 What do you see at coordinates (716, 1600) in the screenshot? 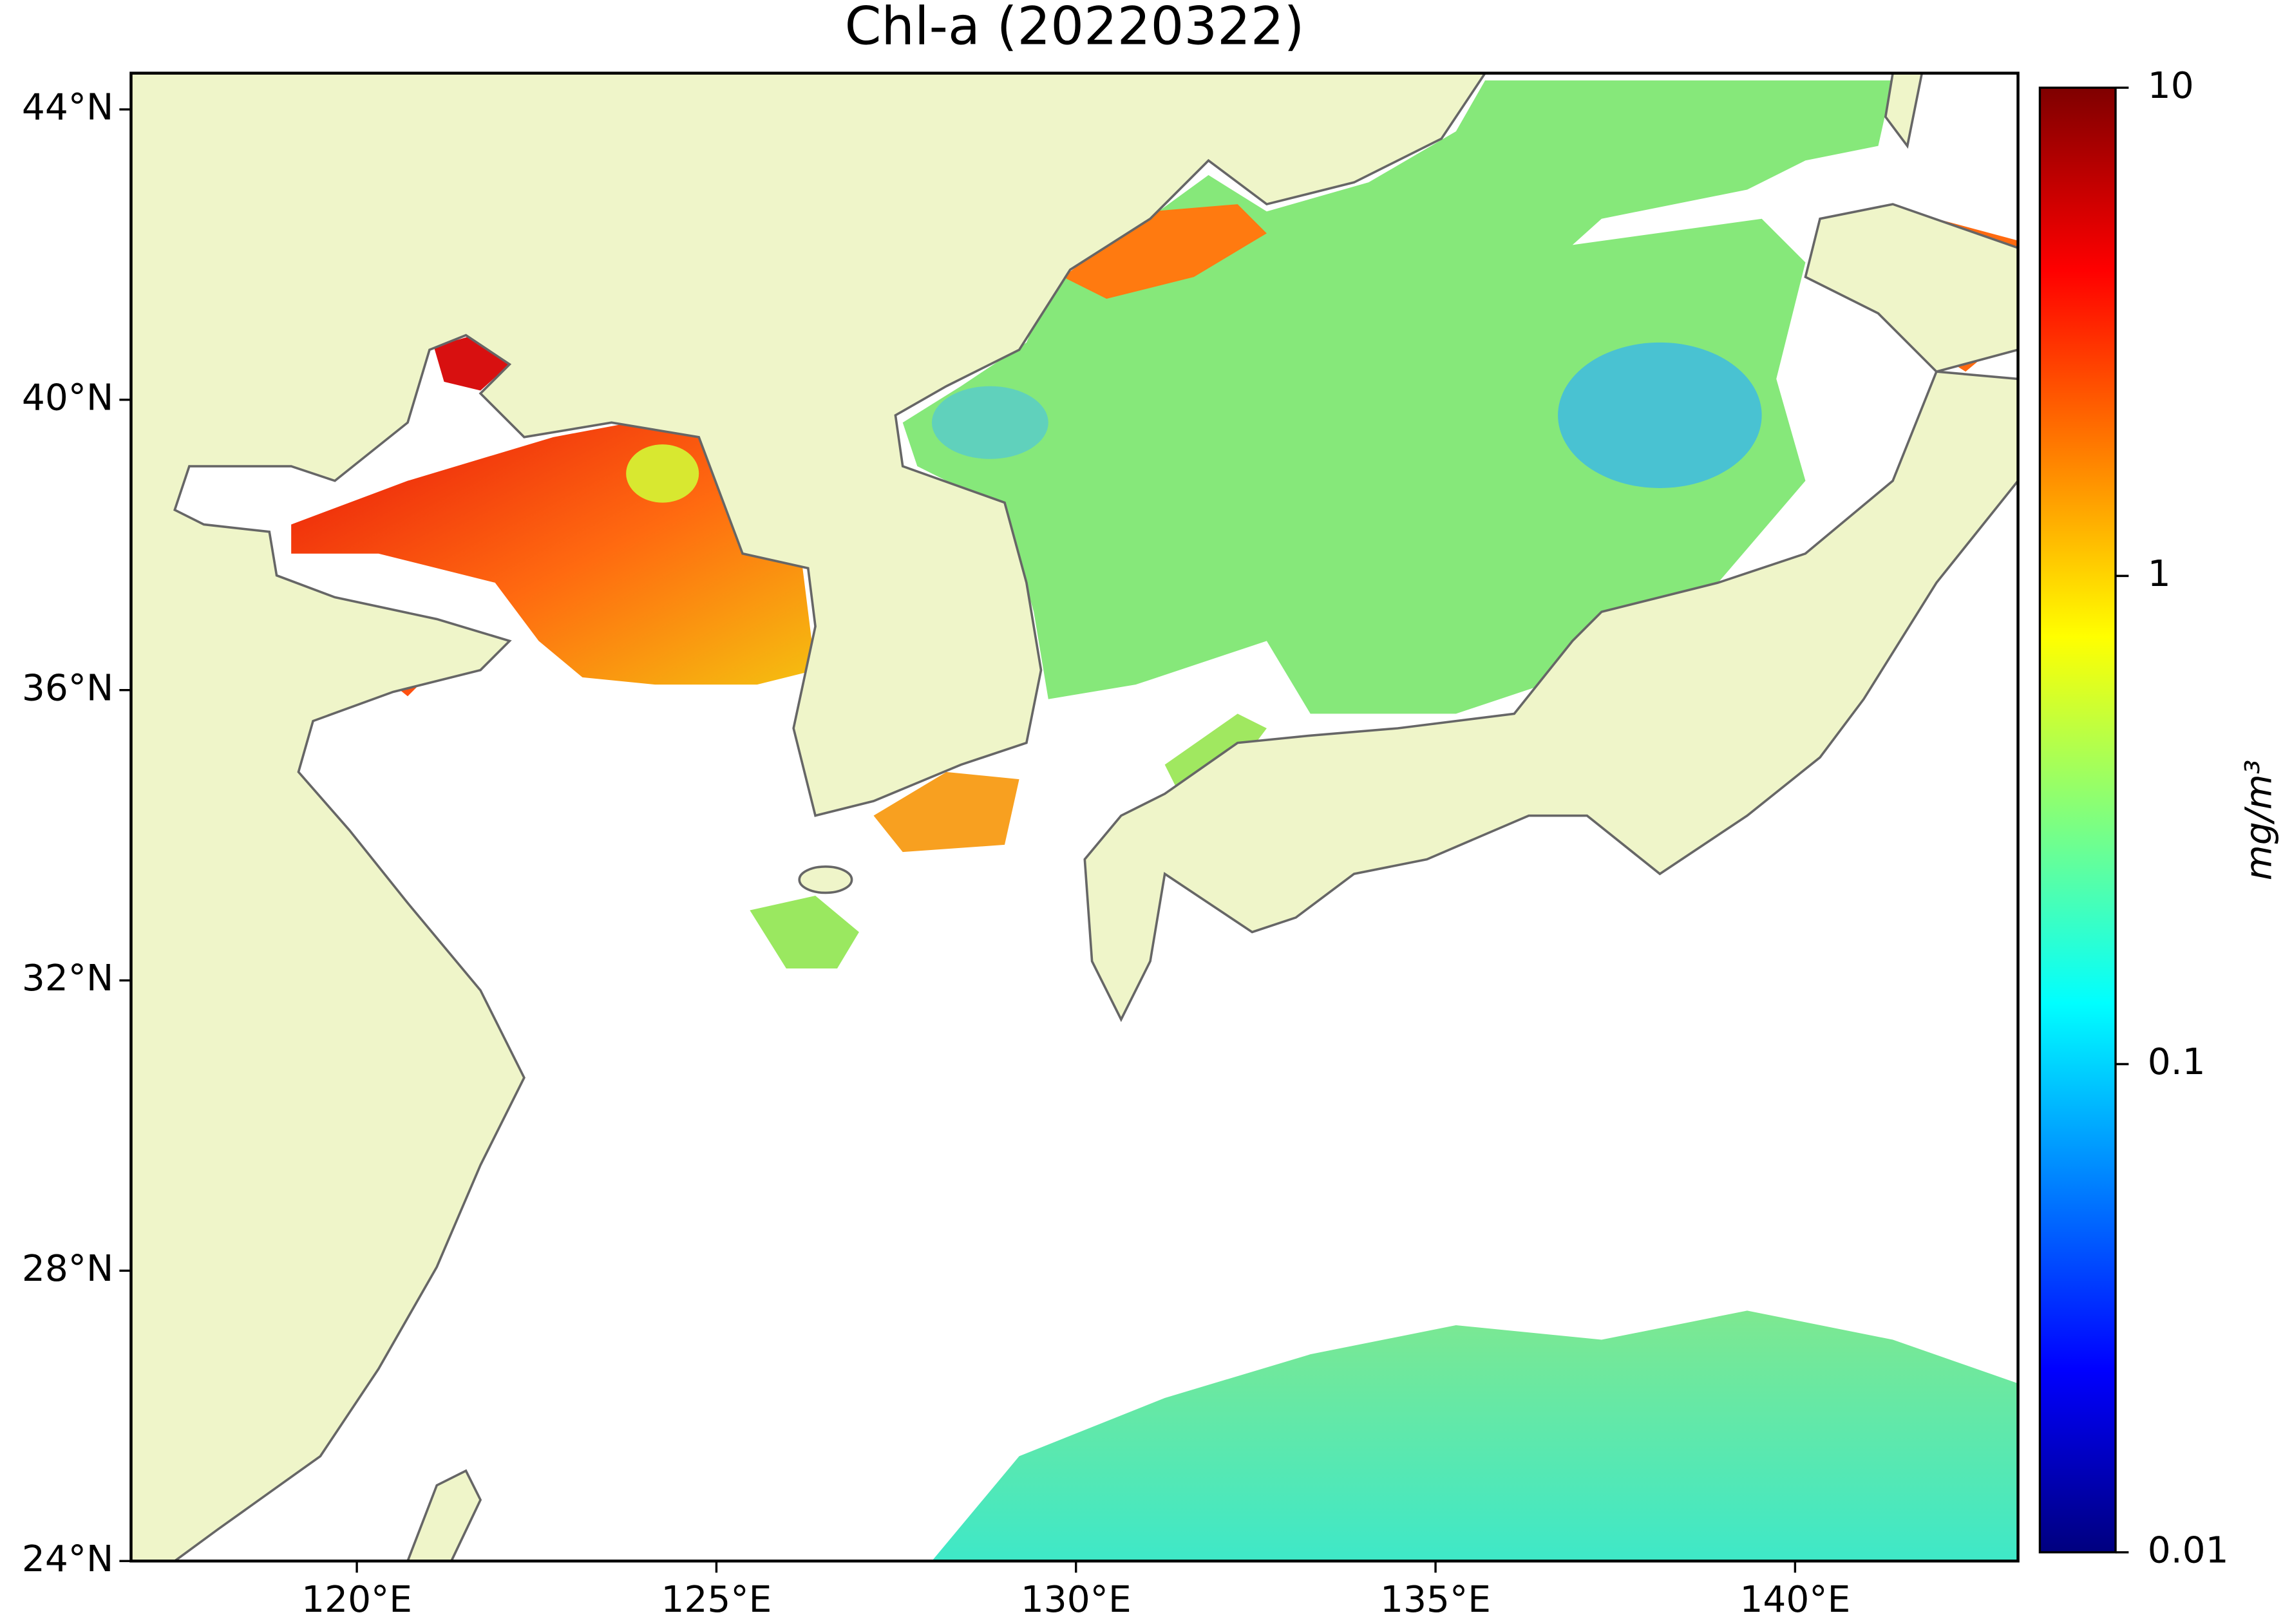
I see `x-tick-label: 125°E` at bounding box center [716, 1600].